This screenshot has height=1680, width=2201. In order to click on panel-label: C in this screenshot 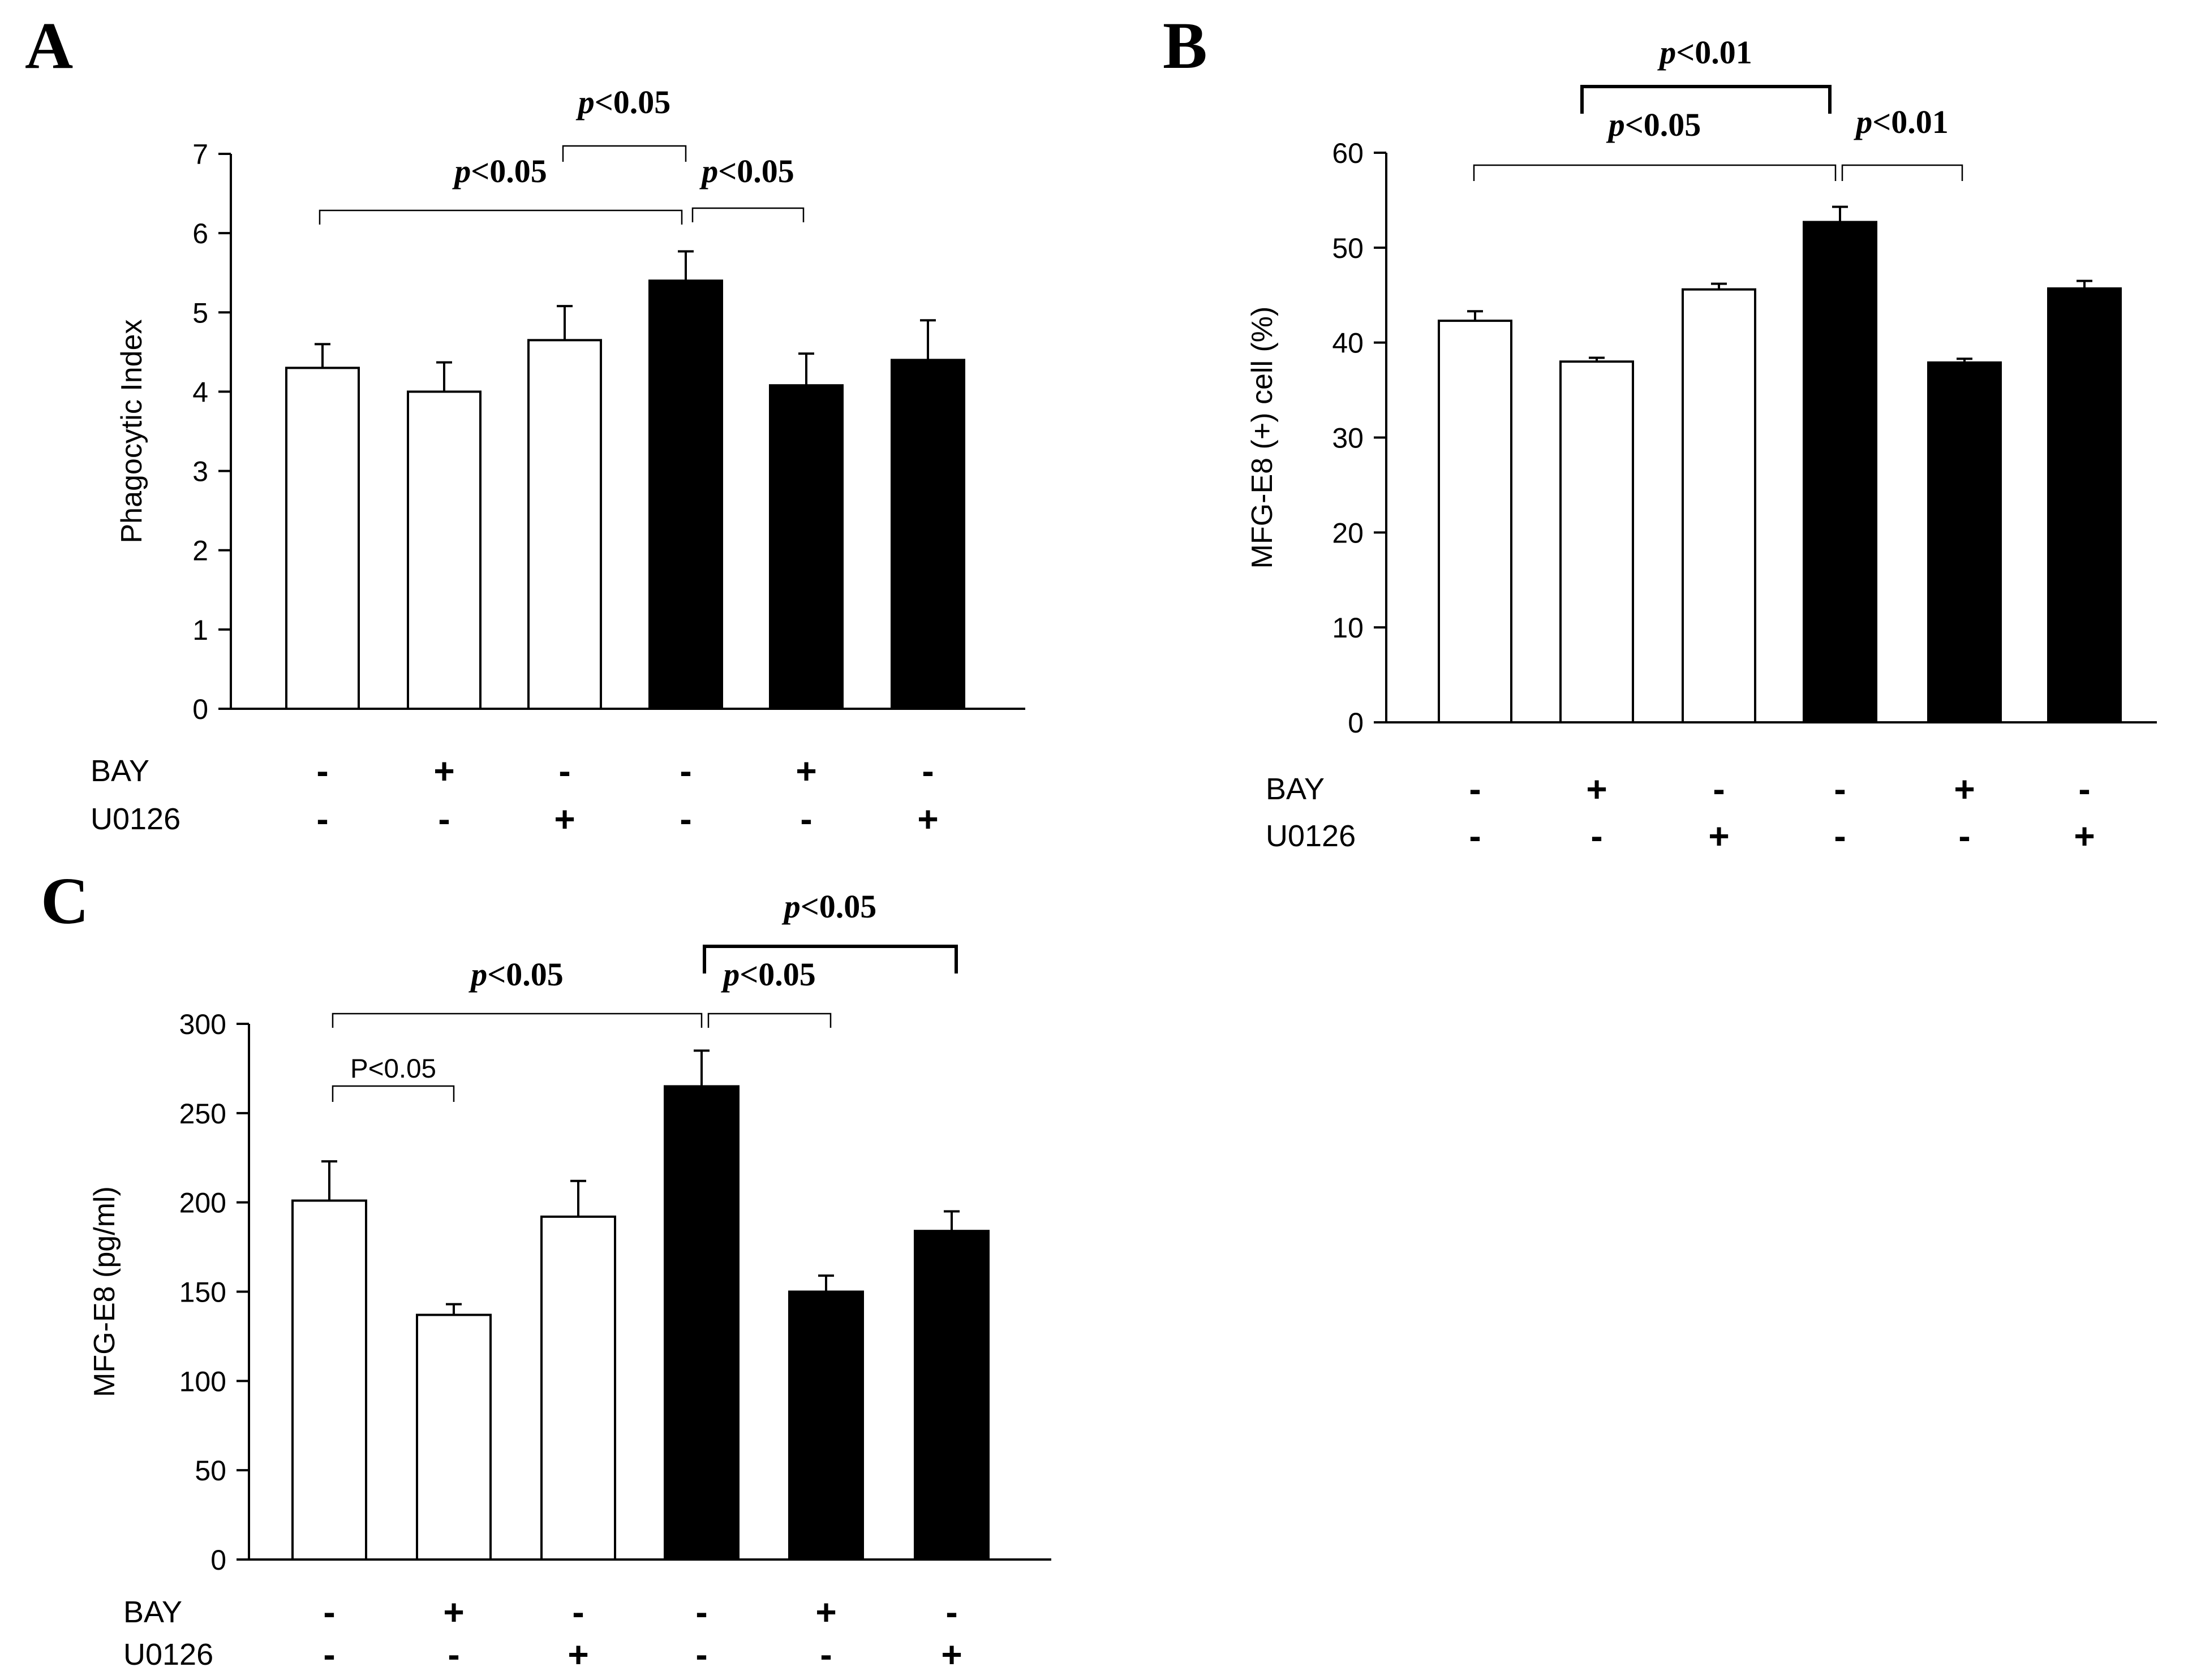, I will do `click(65, 901)`.